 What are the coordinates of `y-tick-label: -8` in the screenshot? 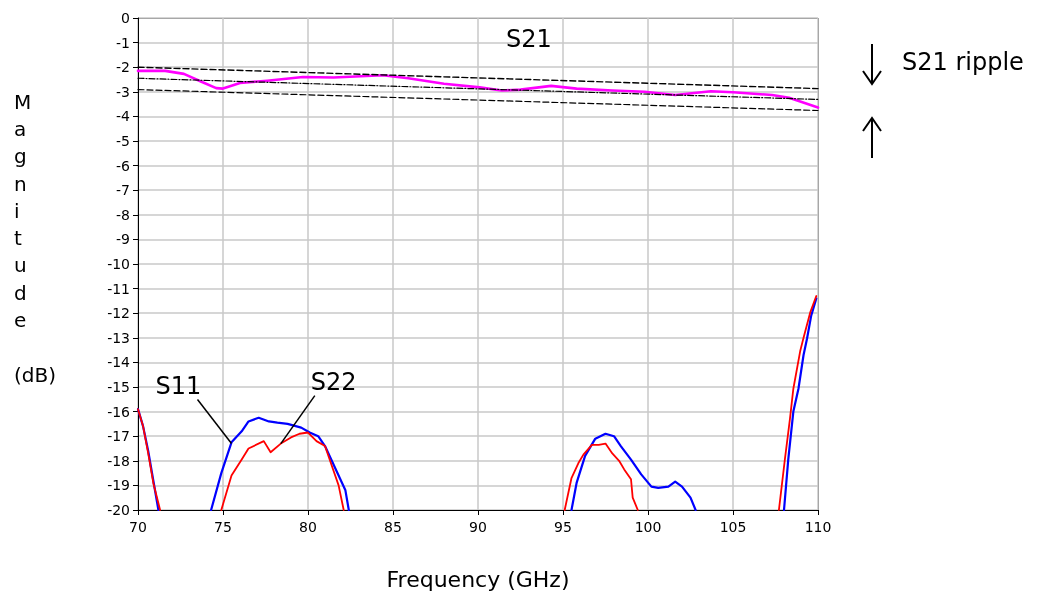 It's located at (123, 214).